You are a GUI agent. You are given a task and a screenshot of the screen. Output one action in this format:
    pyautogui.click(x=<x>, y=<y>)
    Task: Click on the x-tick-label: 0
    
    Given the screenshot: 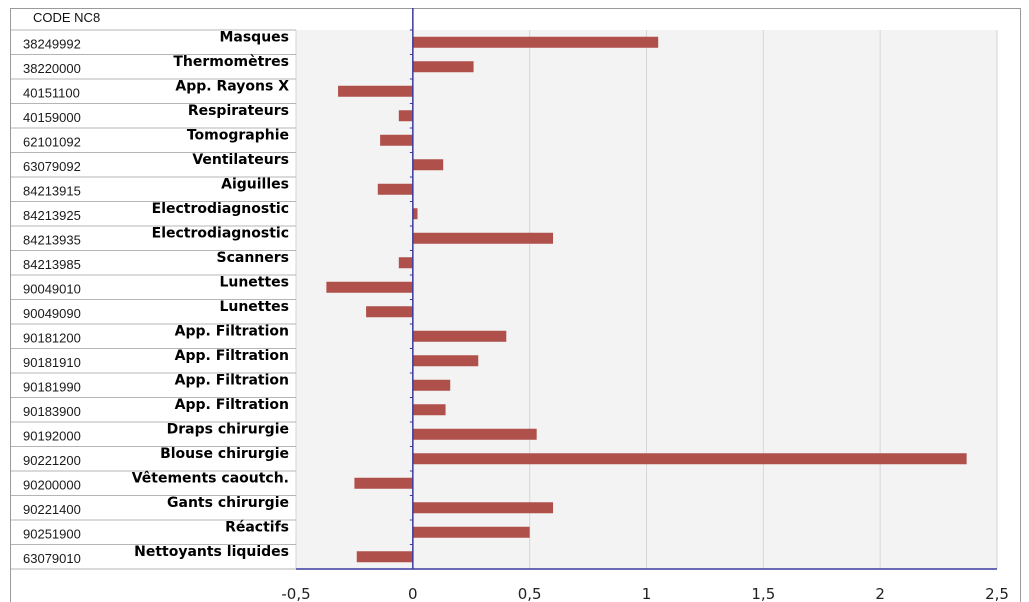 What is the action you would take?
    pyautogui.click(x=413, y=593)
    